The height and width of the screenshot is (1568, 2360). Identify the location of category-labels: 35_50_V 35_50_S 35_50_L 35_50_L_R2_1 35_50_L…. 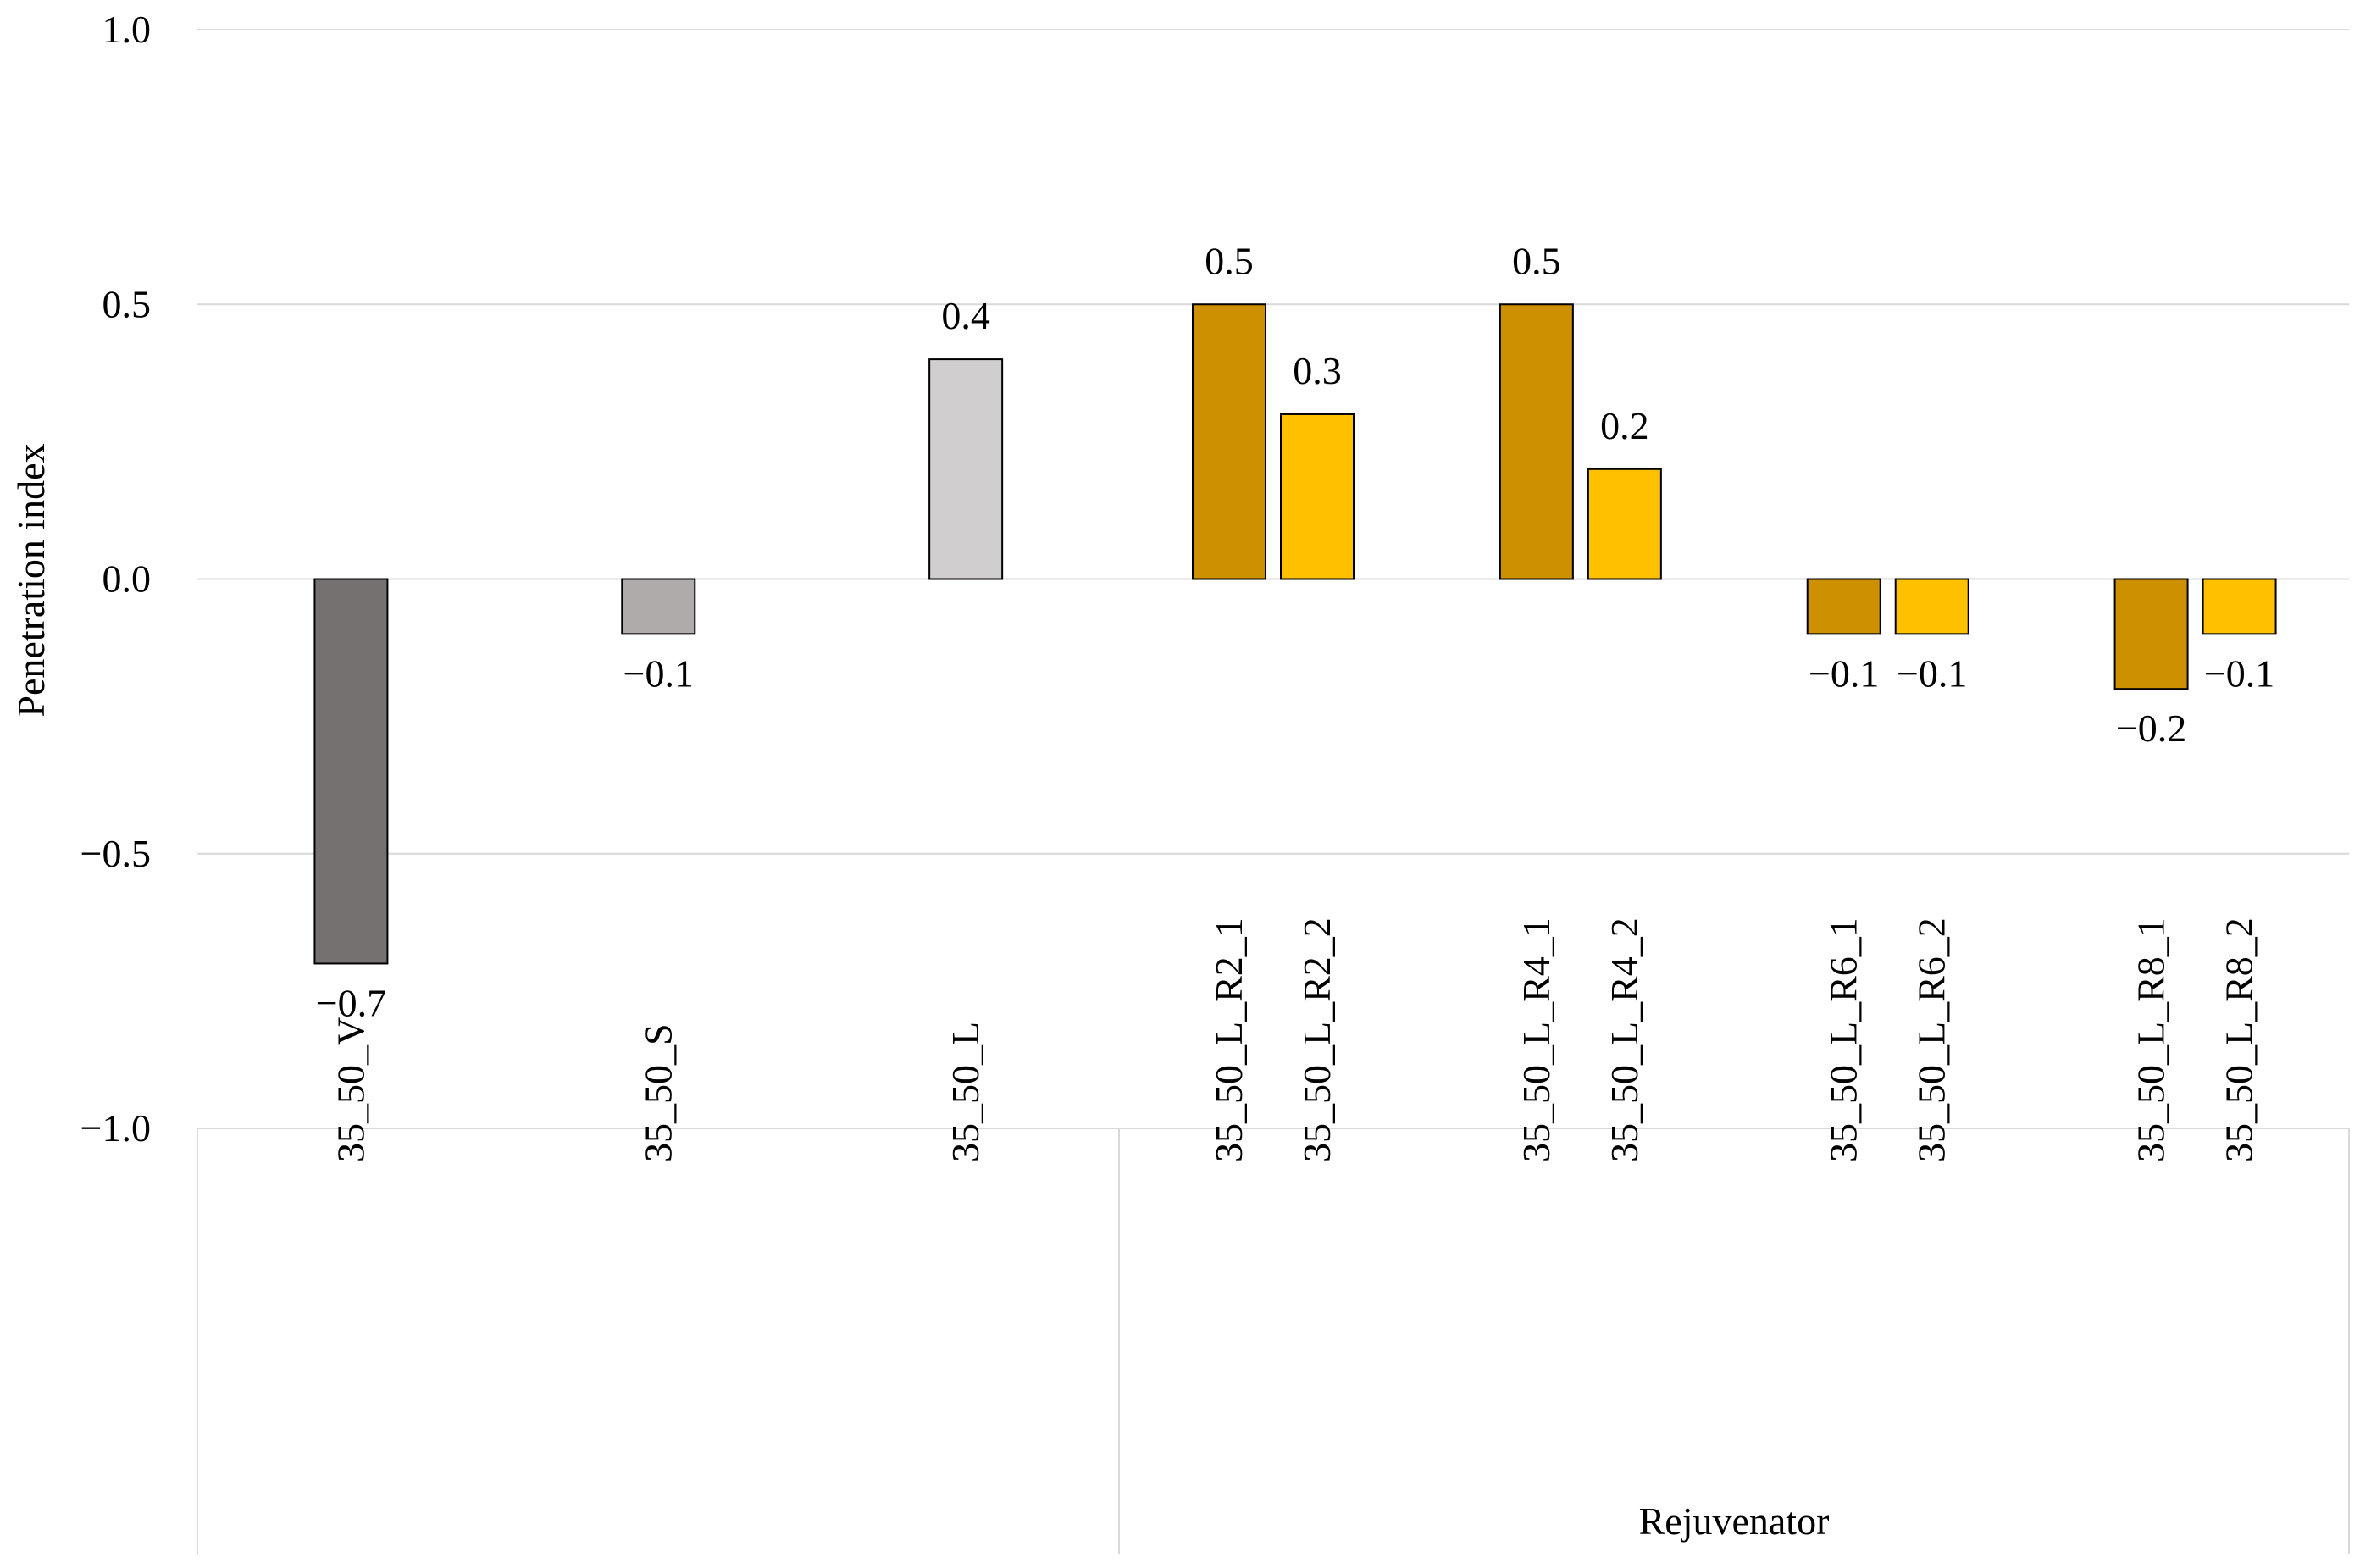
(1295, 1039).